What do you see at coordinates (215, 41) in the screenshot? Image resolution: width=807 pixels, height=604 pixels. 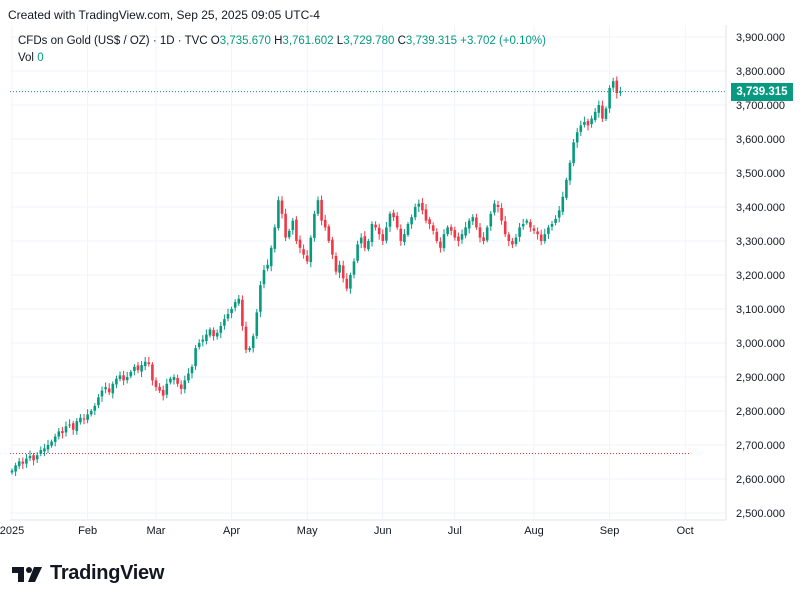 I see `open-label: O` at bounding box center [215, 41].